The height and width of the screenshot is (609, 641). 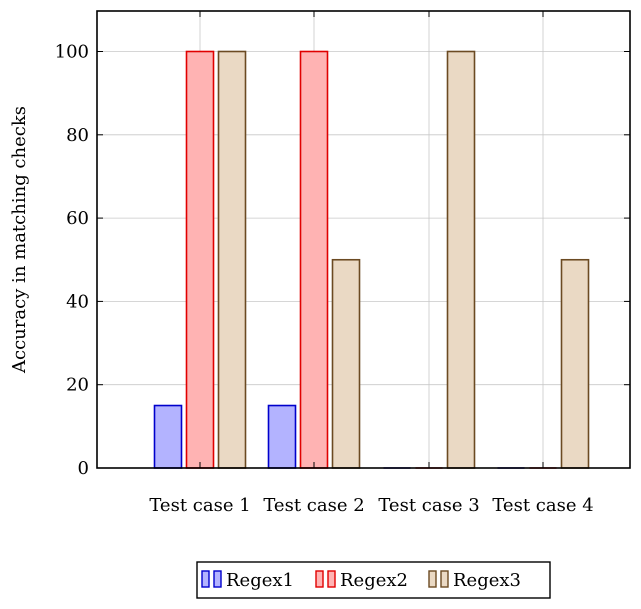 I want to click on y-tick-label: 0, so click(x=83, y=468).